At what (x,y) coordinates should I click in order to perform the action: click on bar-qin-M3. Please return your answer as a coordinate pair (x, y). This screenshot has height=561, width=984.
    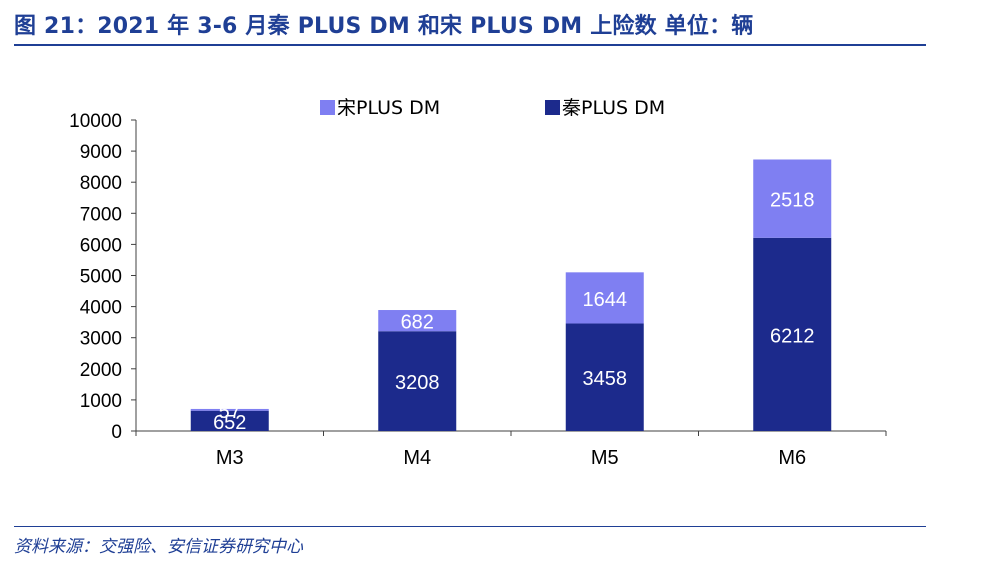
    Looking at the image, I should click on (229, 420).